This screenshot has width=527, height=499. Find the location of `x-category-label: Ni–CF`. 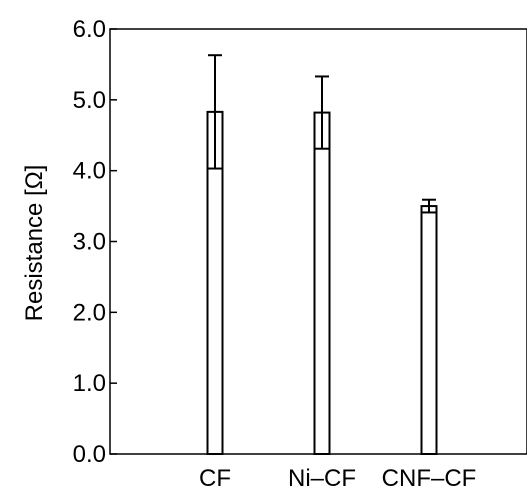

x-category-label: Ni–CF is located at coordinates (322, 478).